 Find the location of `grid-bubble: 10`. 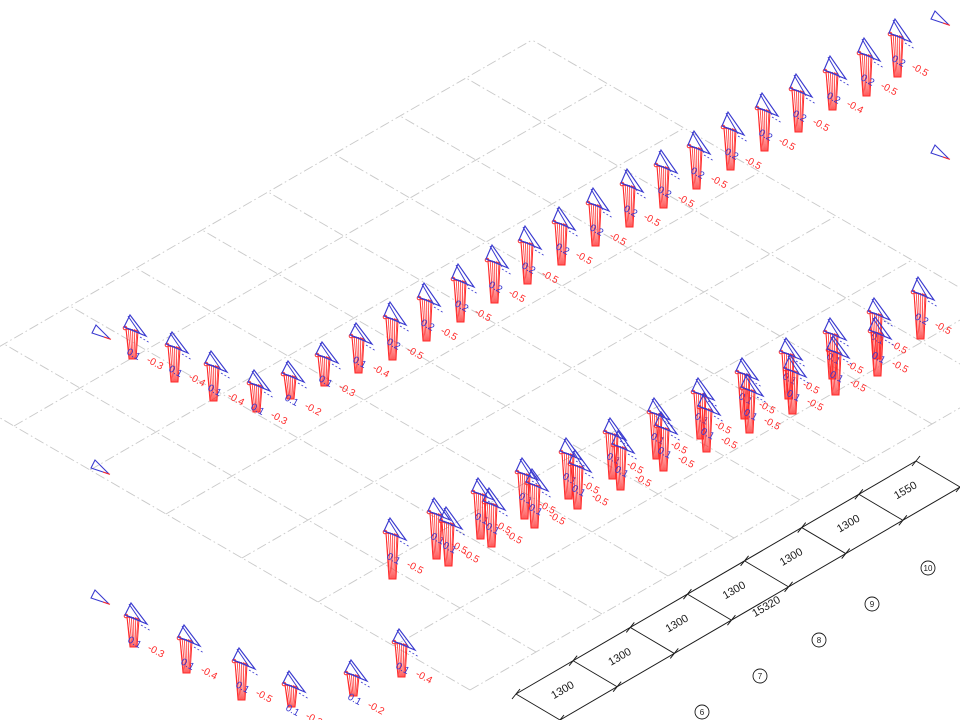

grid-bubble: 10 is located at coordinates (928, 568).